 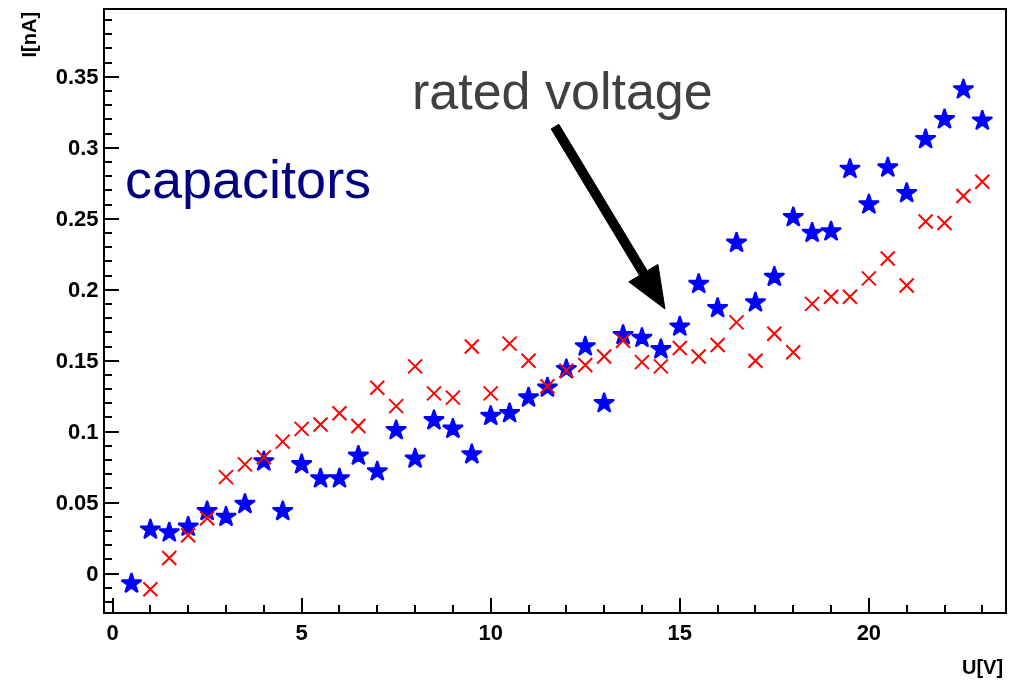 I want to click on x-tick-label: 15, so click(x=680, y=633).